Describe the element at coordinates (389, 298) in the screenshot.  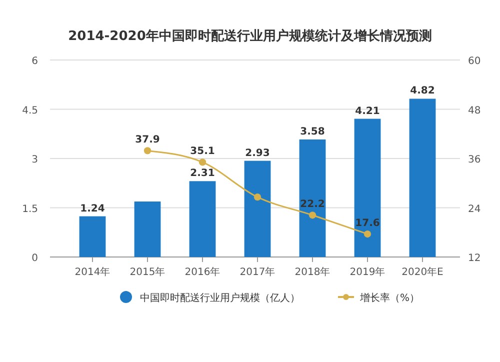
I see `legend-label: 增长率（%）` at that location.